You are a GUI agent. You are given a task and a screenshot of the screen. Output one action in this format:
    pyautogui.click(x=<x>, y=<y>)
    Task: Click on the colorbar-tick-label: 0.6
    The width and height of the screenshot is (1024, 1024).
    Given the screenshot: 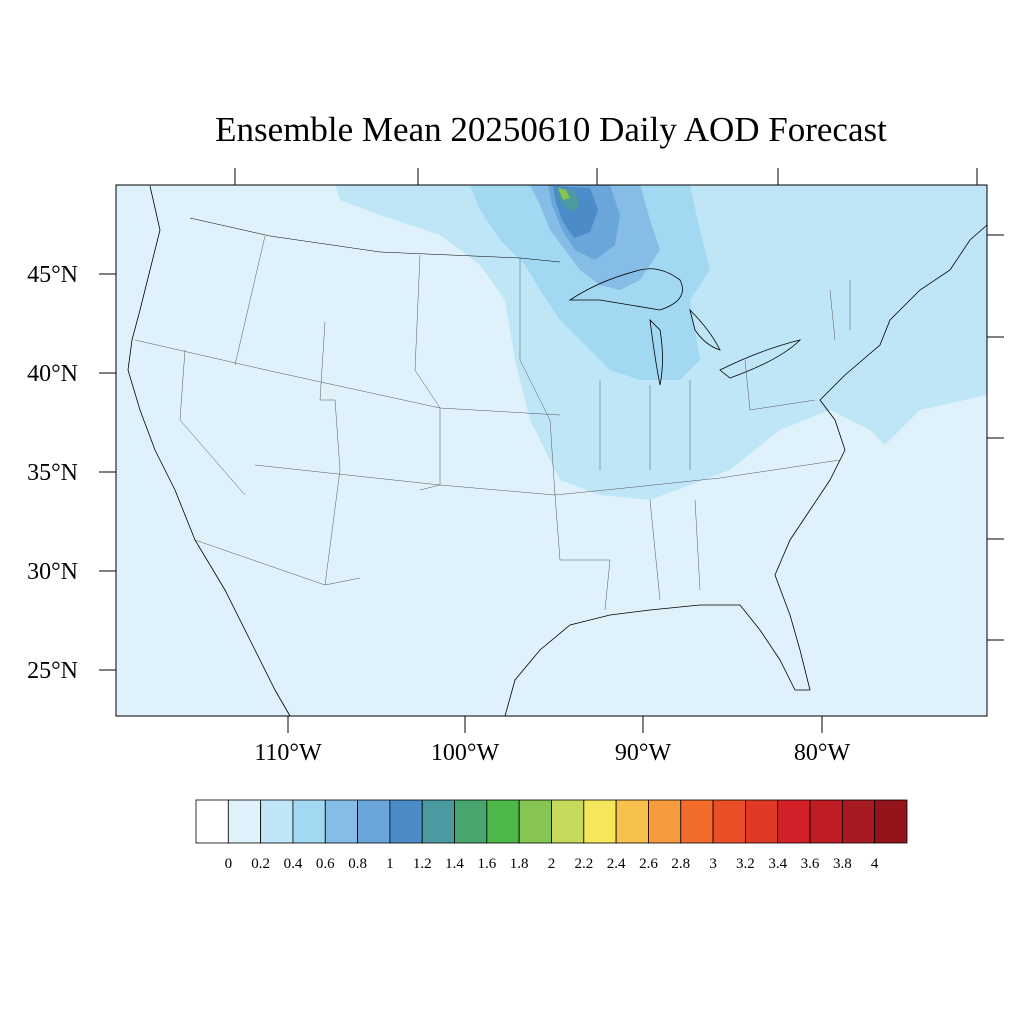 What is the action you would take?
    pyautogui.click(x=325, y=864)
    